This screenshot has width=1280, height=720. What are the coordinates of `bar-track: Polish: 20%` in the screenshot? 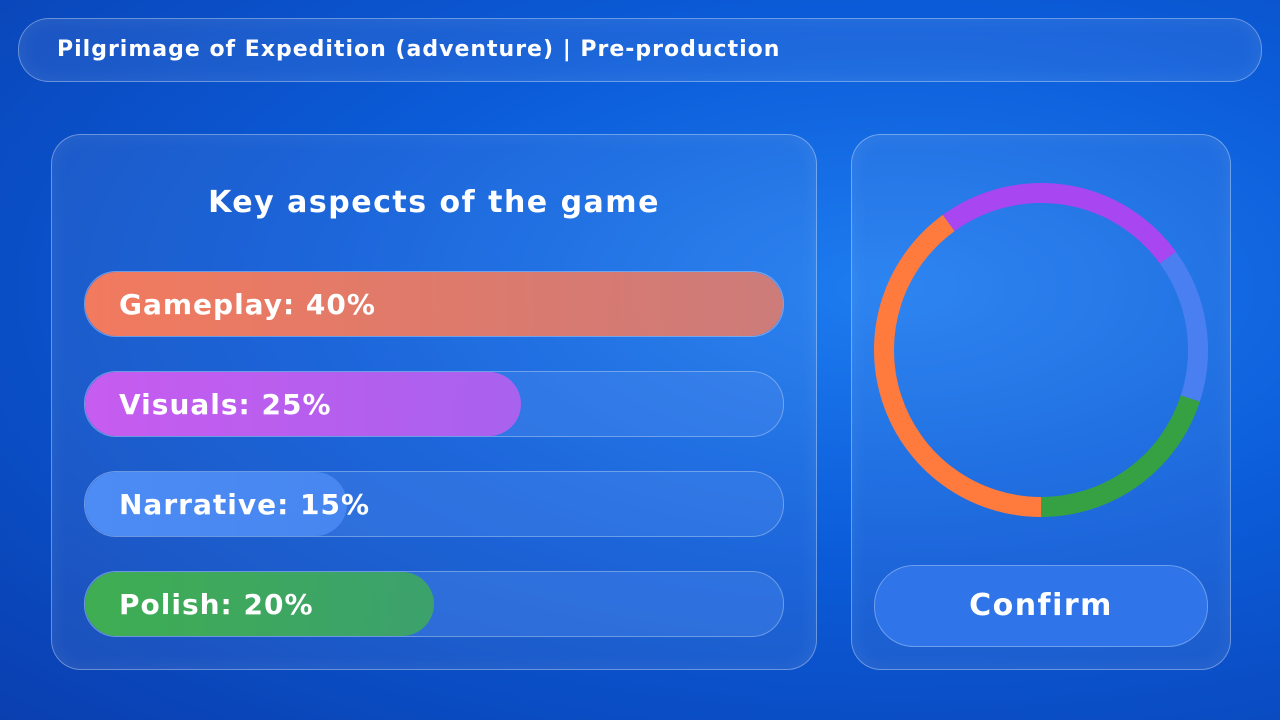 It's located at (434, 604).